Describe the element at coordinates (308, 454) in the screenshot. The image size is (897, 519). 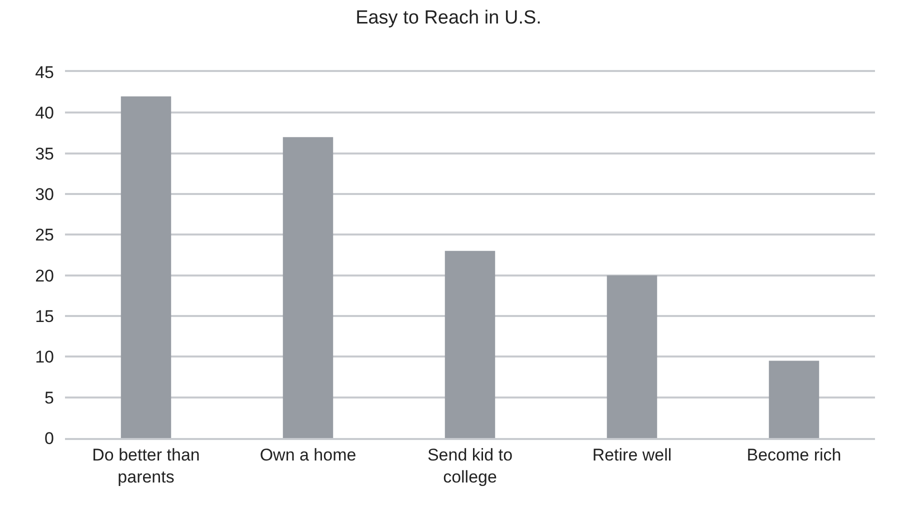
I see `x-tick-label: Own a home` at that location.